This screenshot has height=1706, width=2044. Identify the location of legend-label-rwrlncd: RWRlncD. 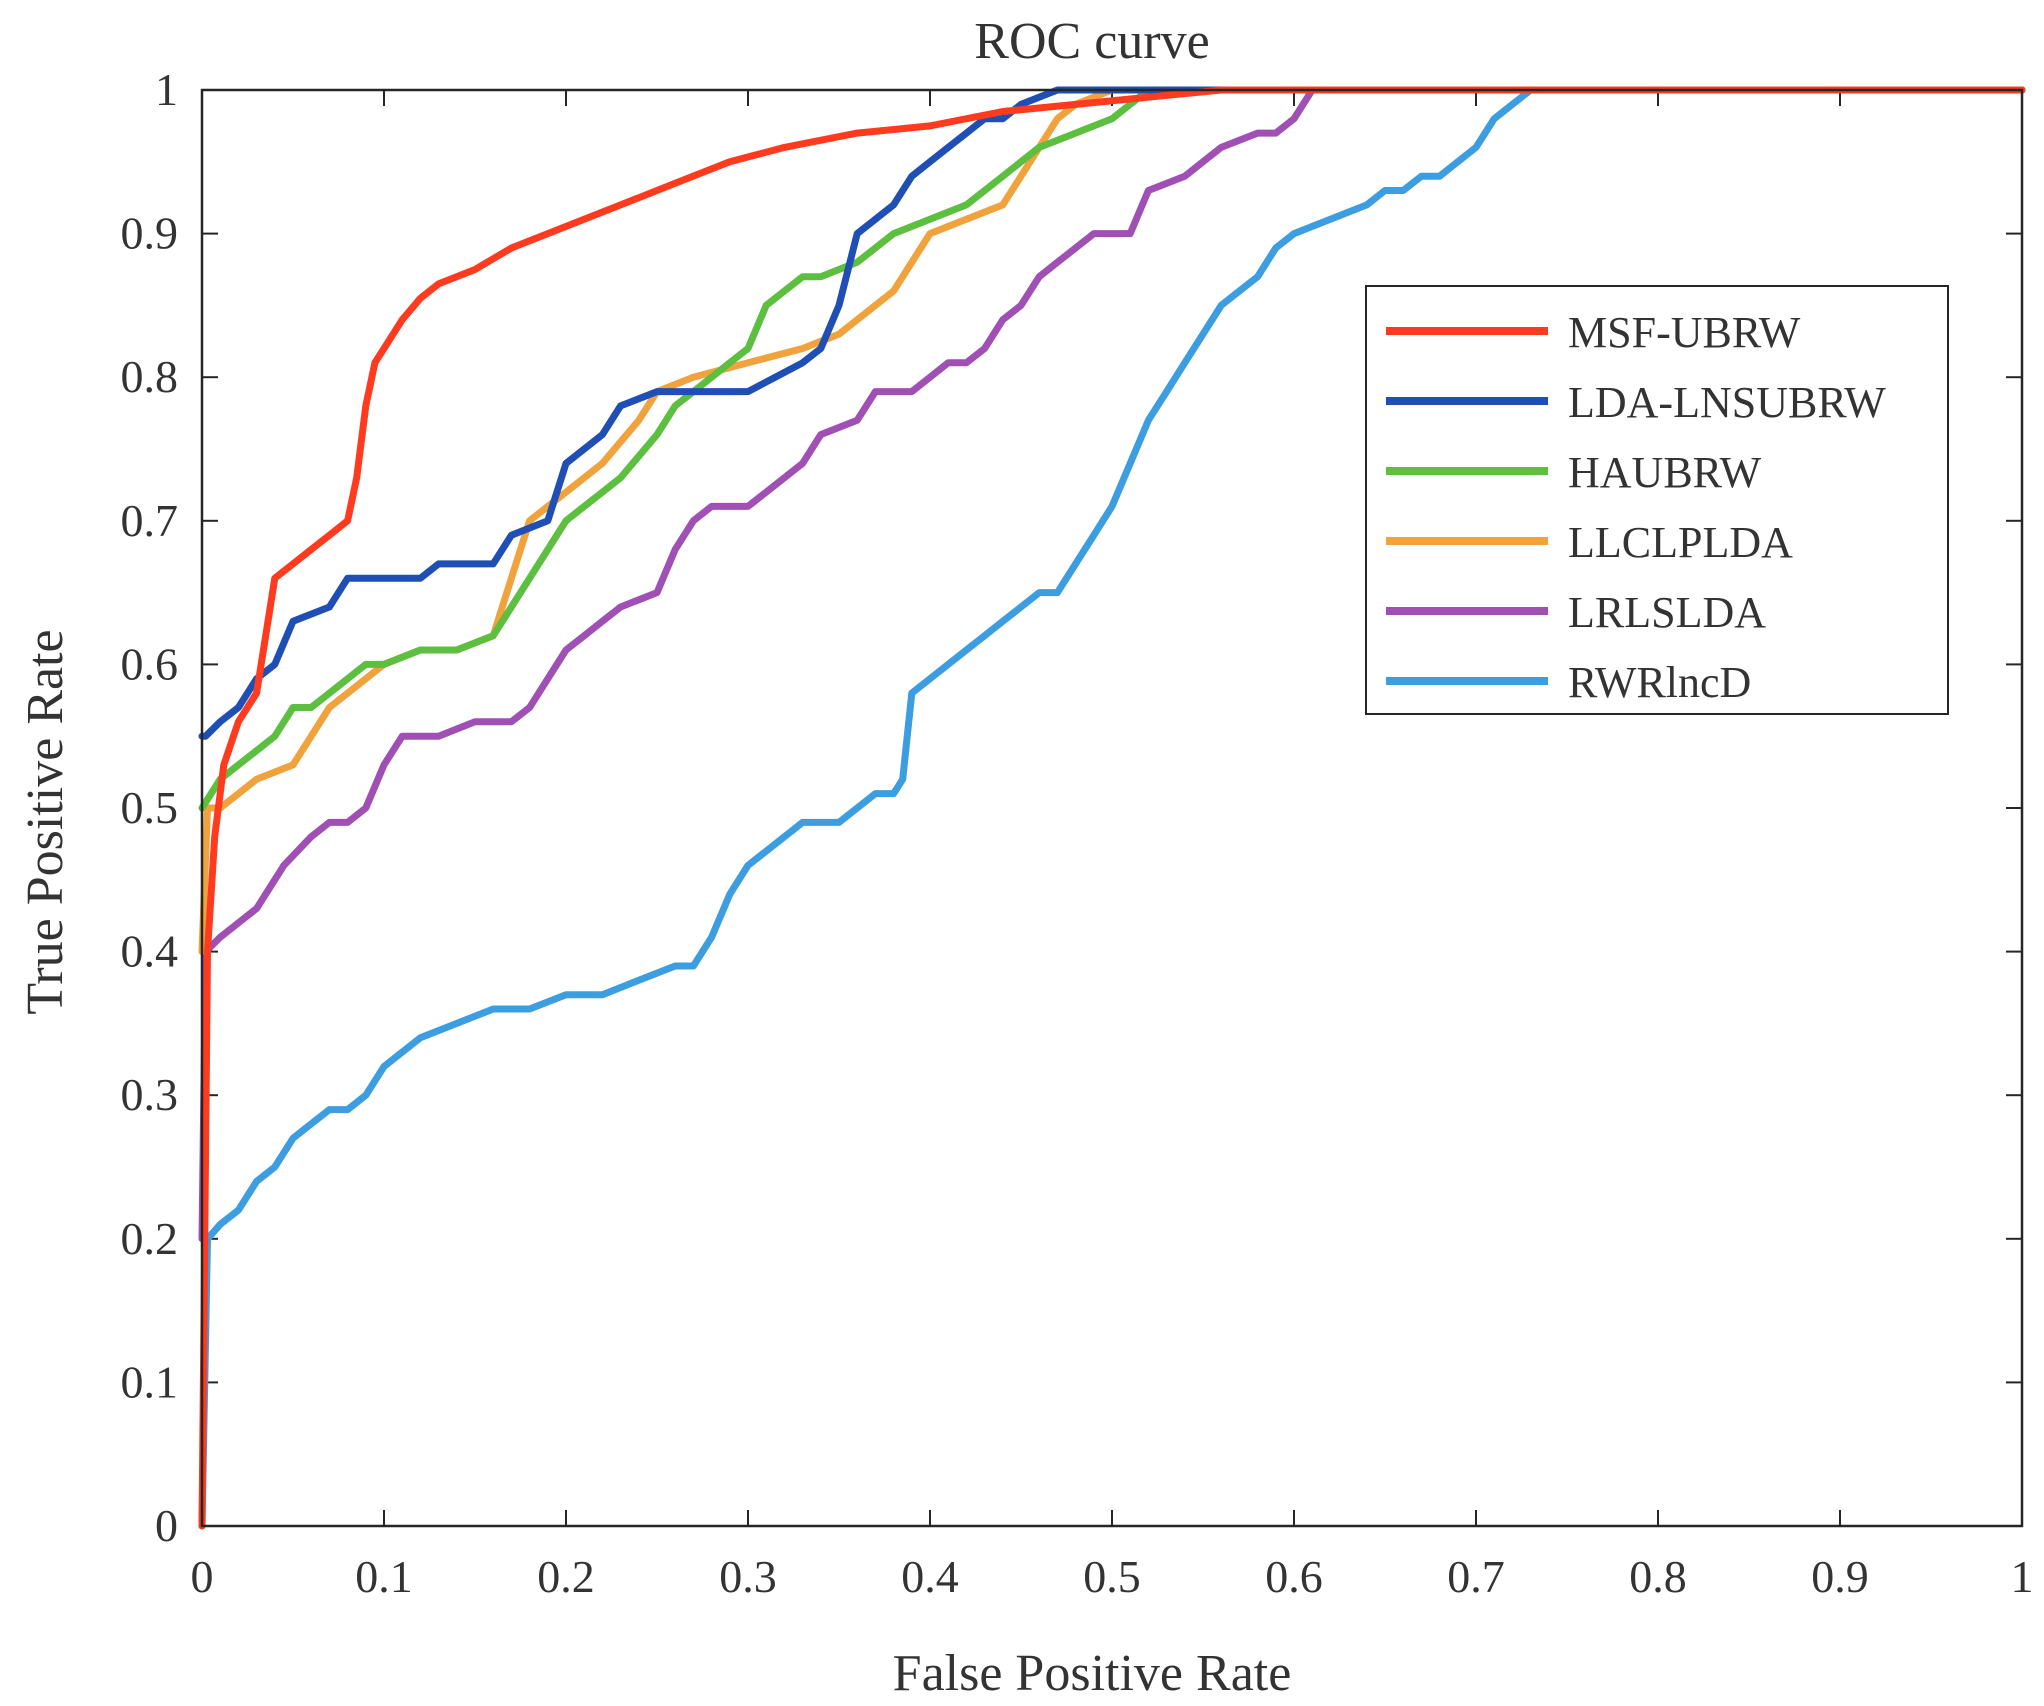
(1659, 682).